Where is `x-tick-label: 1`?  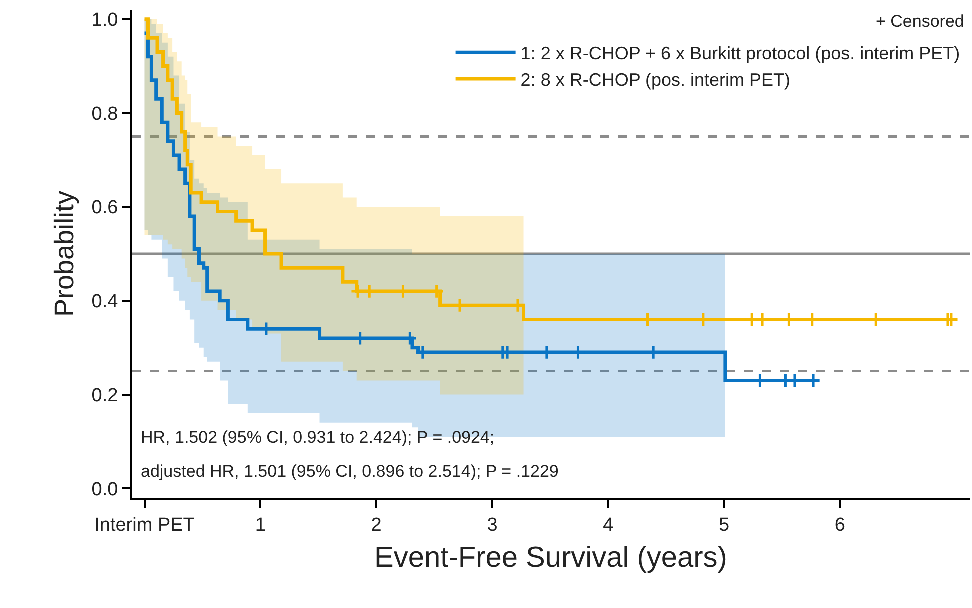
x-tick-label: 1 is located at coordinates (260, 525).